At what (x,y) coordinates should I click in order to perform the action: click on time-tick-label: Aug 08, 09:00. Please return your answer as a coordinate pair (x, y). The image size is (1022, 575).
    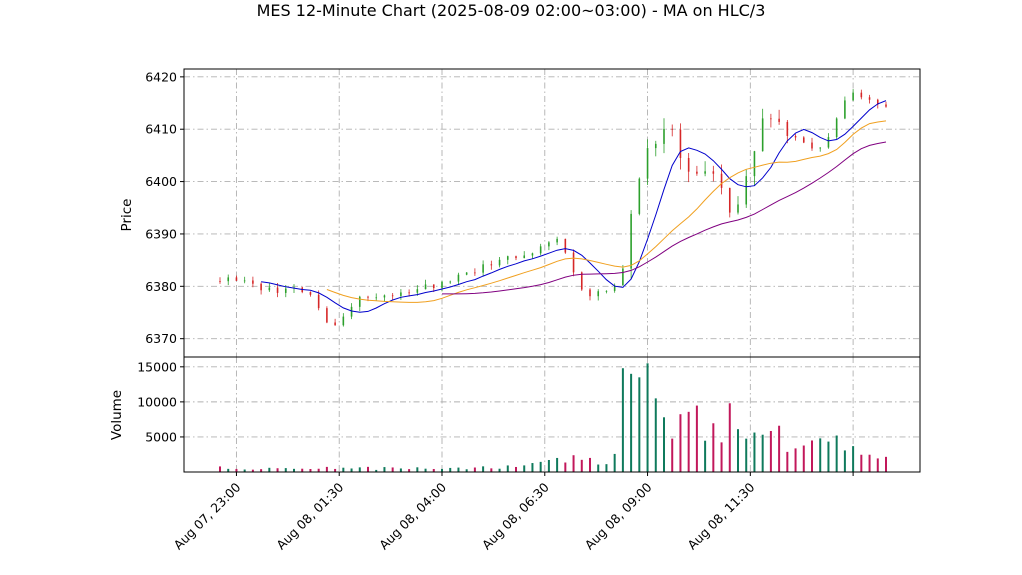
    Looking at the image, I should click on (618, 515).